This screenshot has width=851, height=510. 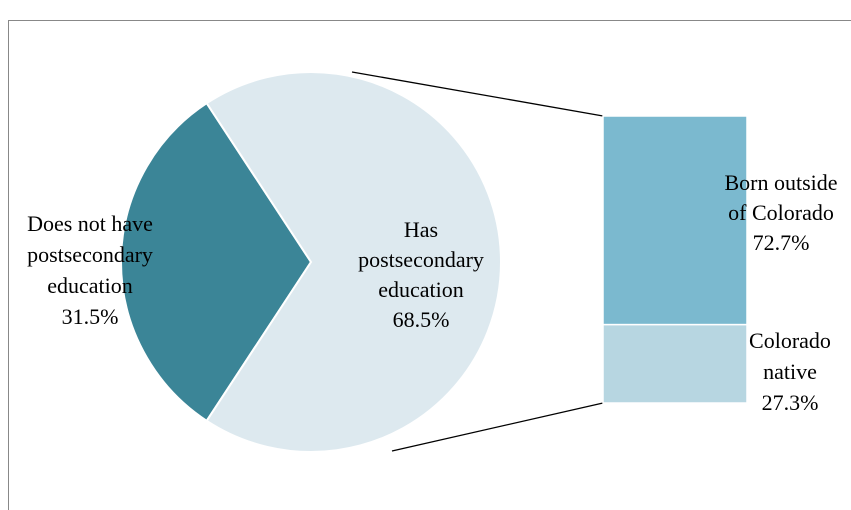 I want to click on value-label: 31.5%, so click(x=90, y=316).